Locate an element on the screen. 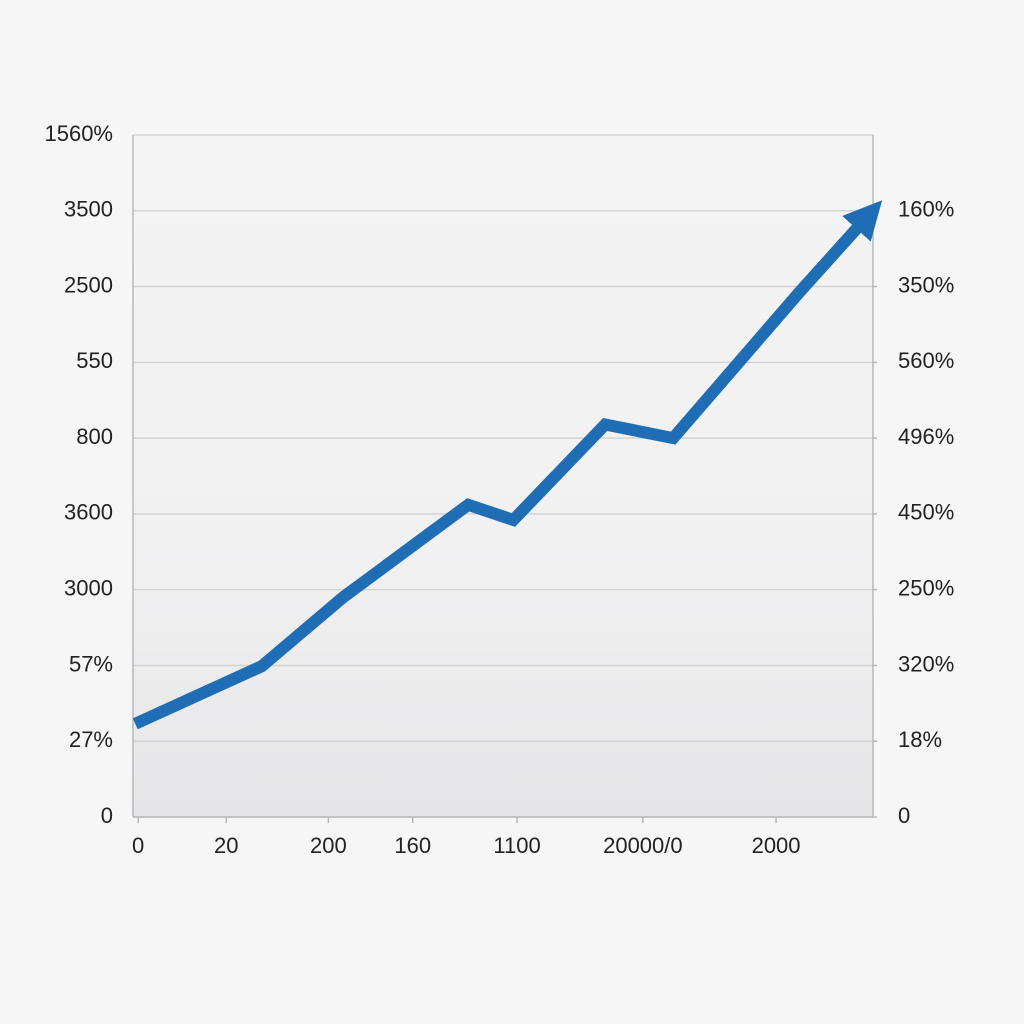 The image size is (1024, 1024). y-tick-label: 2500 is located at coordinates (88, 284).